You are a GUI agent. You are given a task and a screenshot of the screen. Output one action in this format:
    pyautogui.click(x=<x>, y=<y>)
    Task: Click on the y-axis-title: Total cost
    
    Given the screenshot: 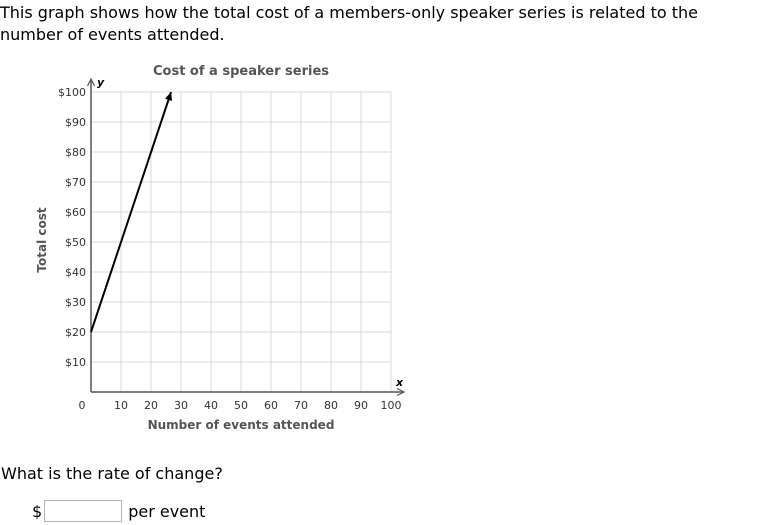 What is the action you would take?
    pyautogui.click(x=42, y=239)
    